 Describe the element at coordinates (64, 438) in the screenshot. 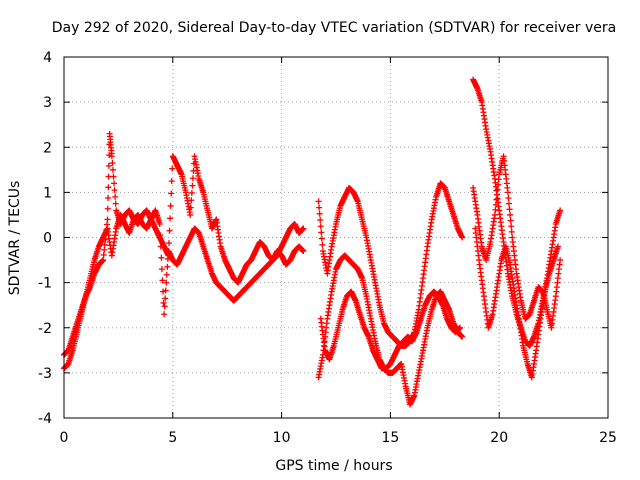

I see `x-tick-label: 0` at that location.